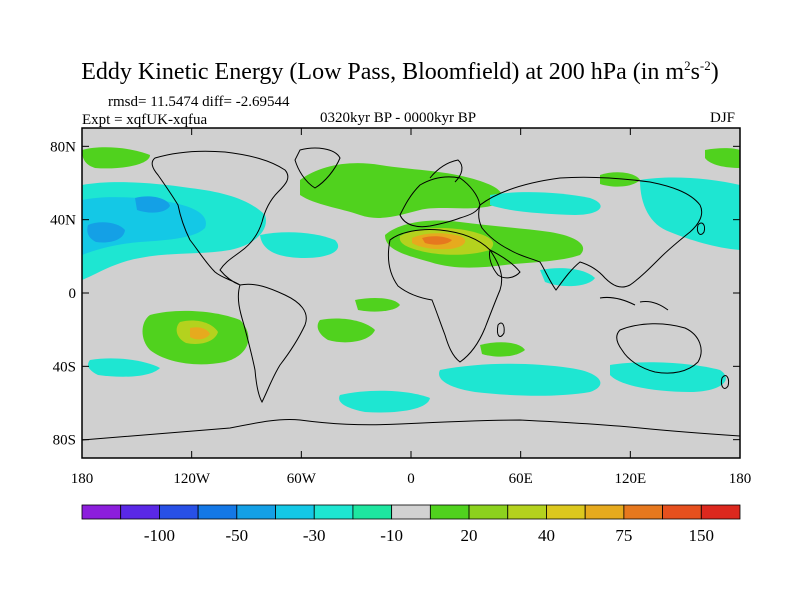 The image size is (800, 600). Describe the element at coordinates (64, 367) in the screenshot. I see `lat-label: 40S` at that location.